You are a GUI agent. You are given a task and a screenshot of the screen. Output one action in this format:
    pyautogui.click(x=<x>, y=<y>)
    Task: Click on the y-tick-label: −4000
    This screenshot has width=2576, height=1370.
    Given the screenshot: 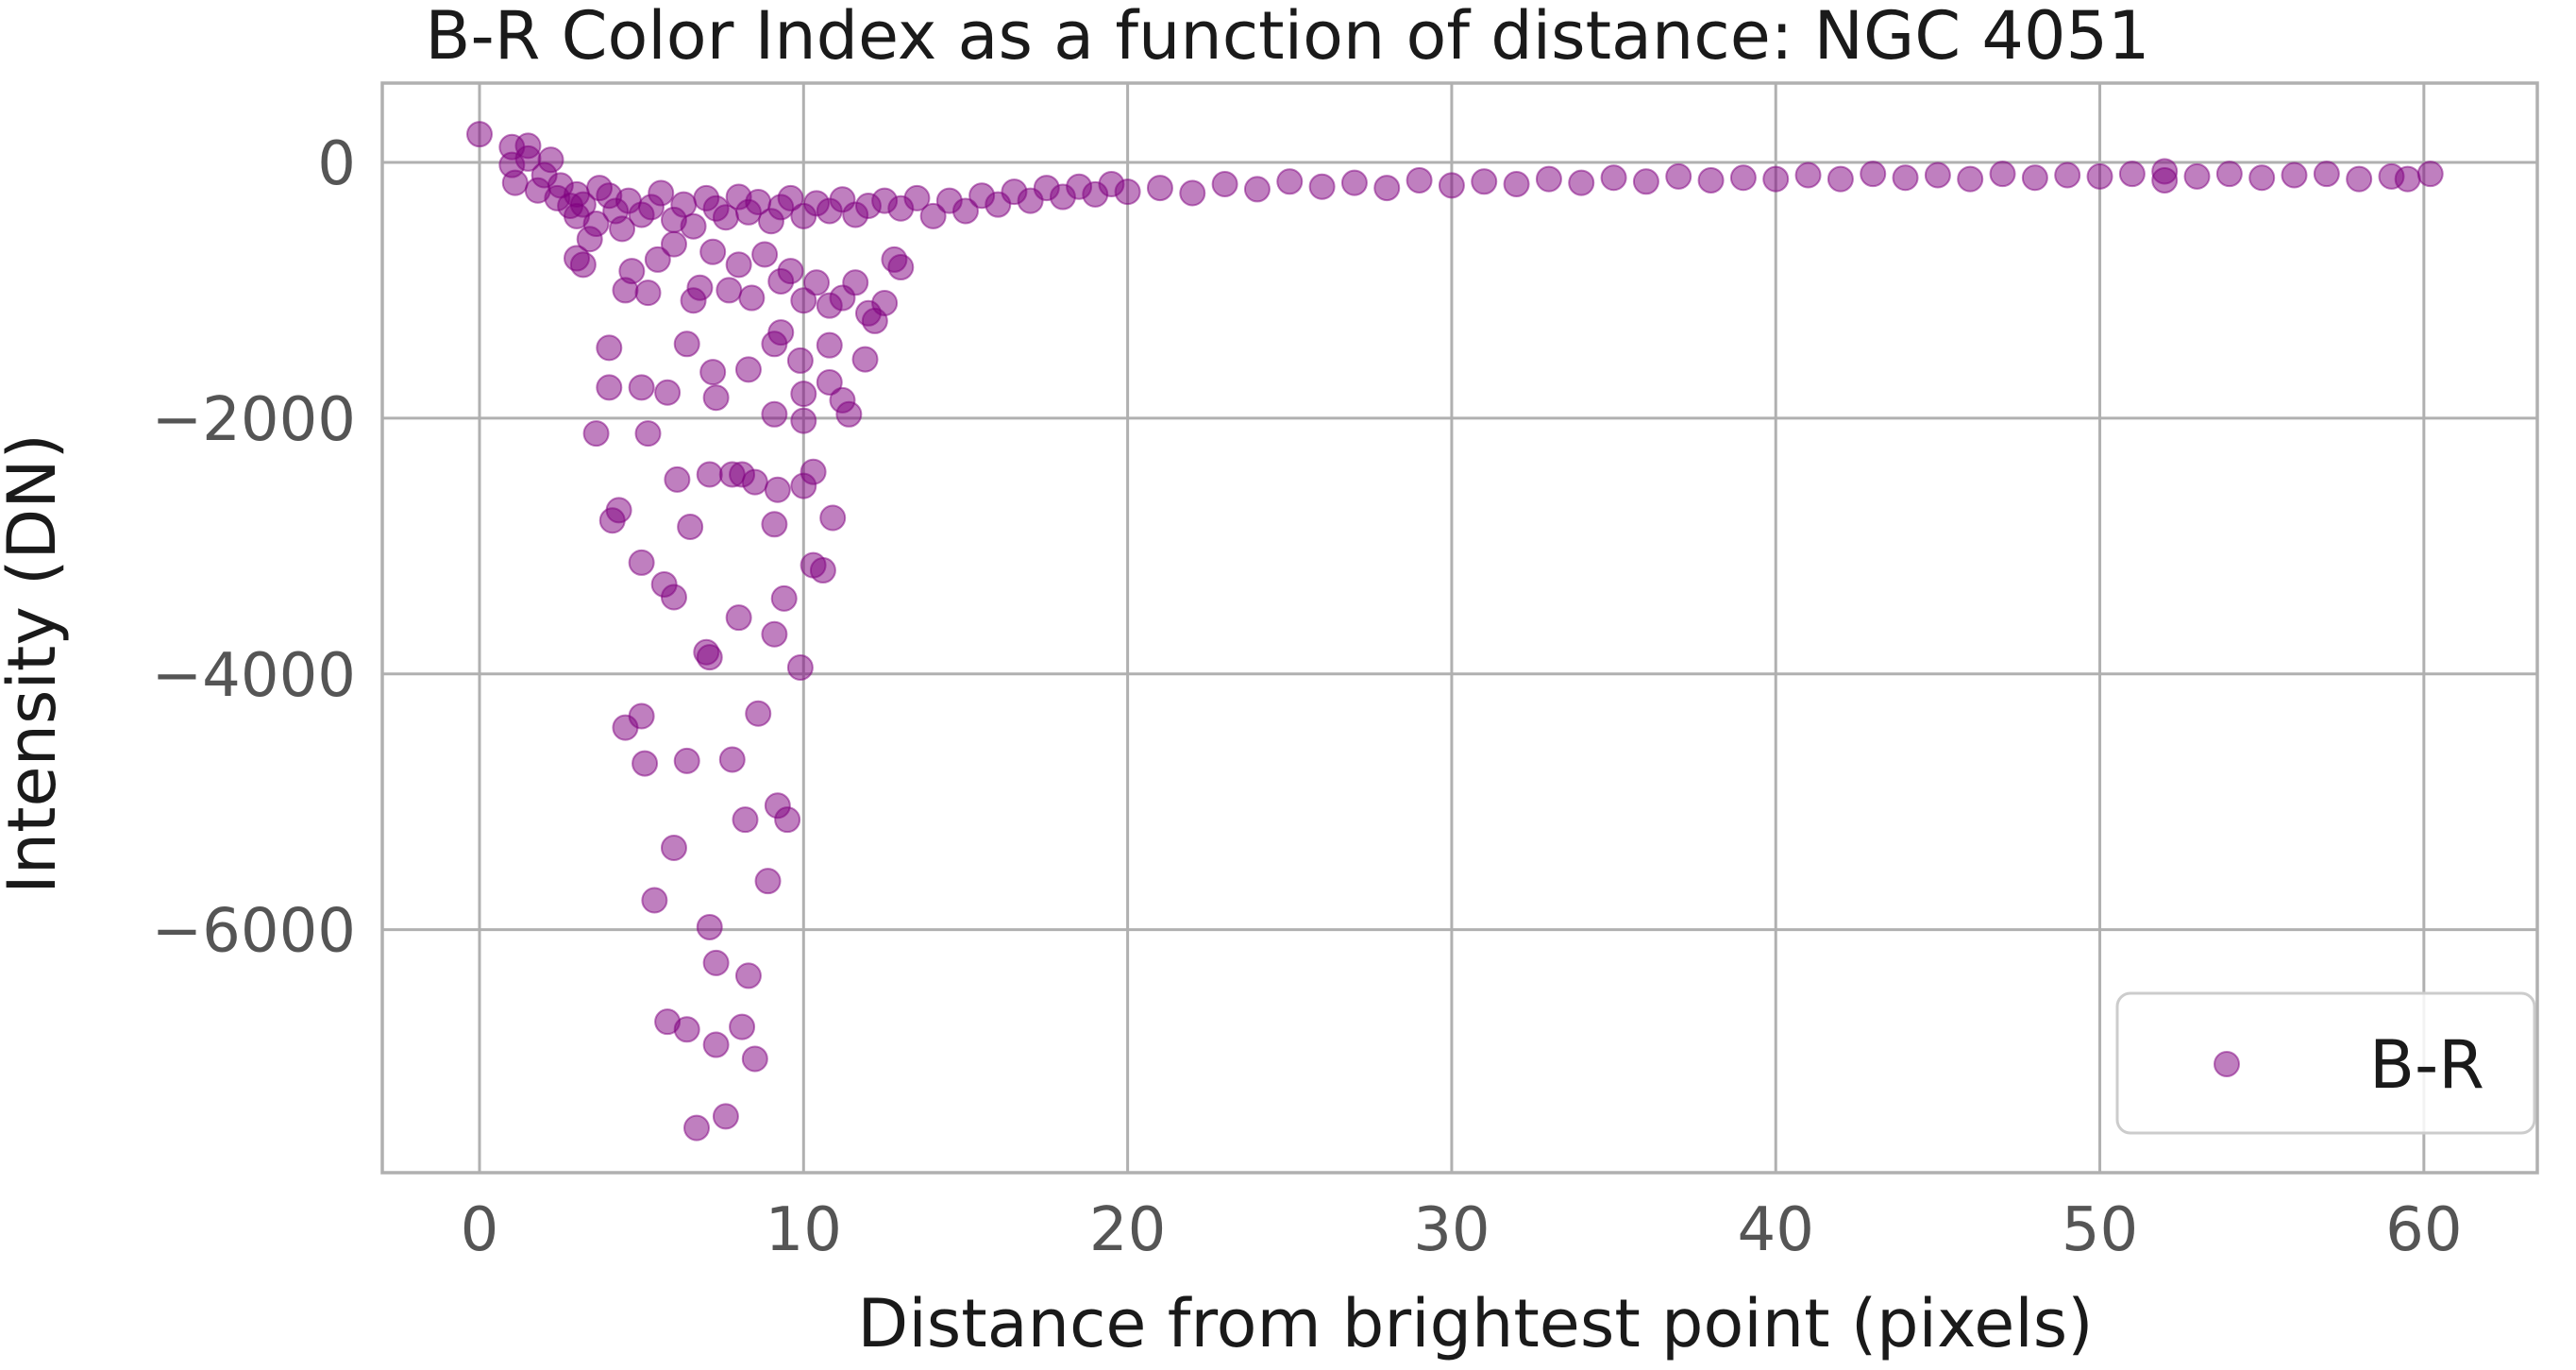 What is the action you would take?
    pyautogui.click(x=255, y=676)
    